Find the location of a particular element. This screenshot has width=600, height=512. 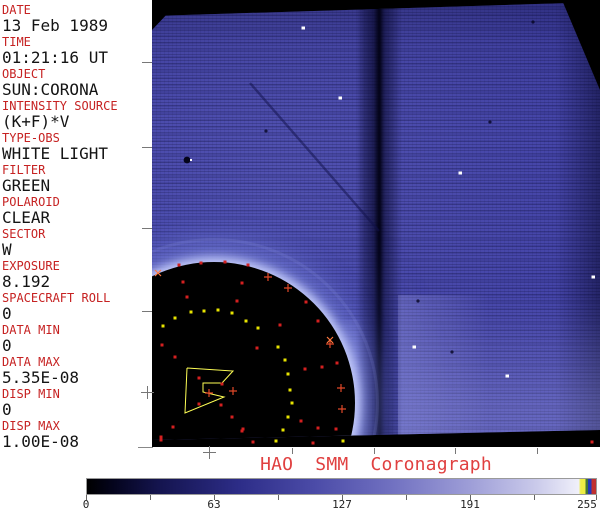

field-value: SUN:CORONA is located at coordinates (50, 89).